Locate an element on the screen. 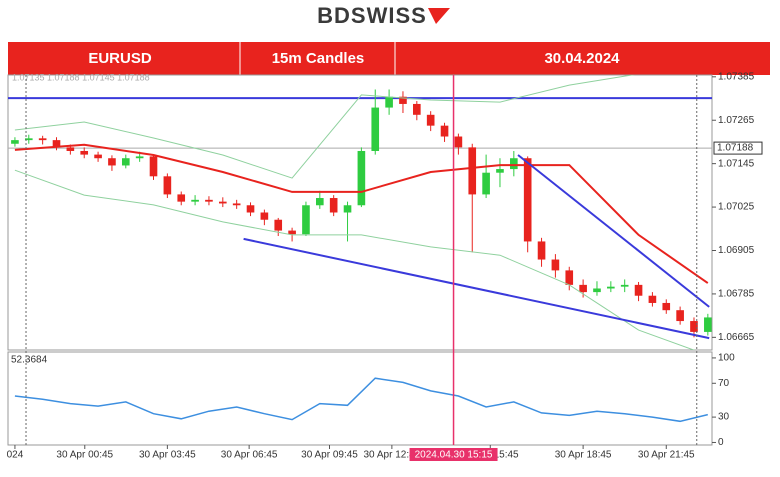 The width and height of the screenshot is (780, 477). info-text: 1.07135 1.07188 1.07145 1.07188 is located at coordinates (81, 77).